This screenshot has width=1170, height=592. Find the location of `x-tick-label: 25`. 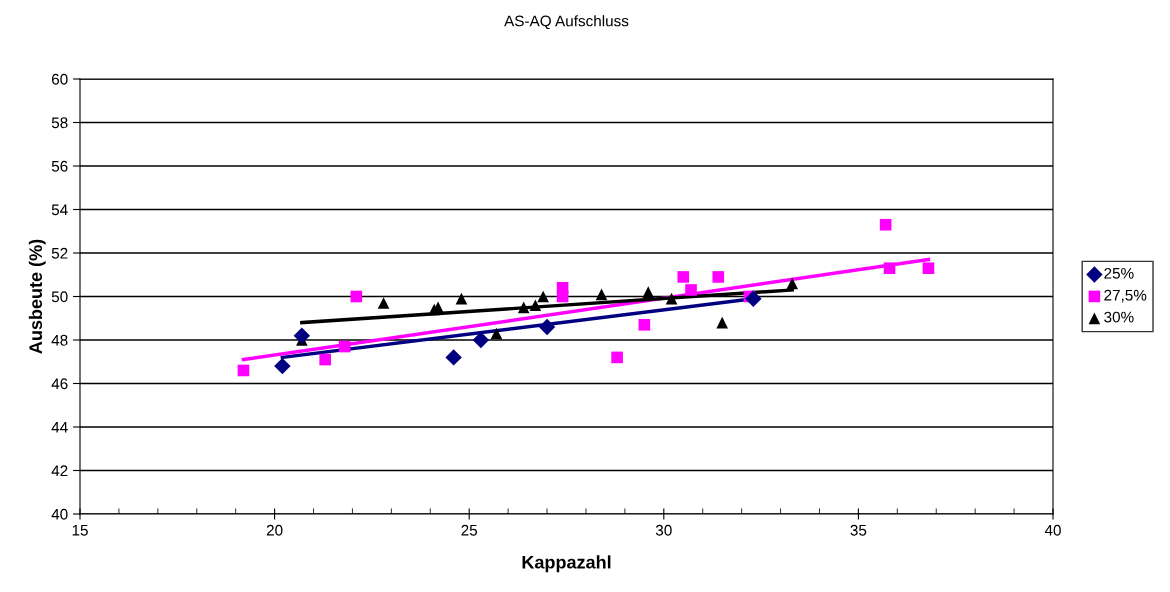

x-tick-label: 25 is located at coordinates (469, 530).